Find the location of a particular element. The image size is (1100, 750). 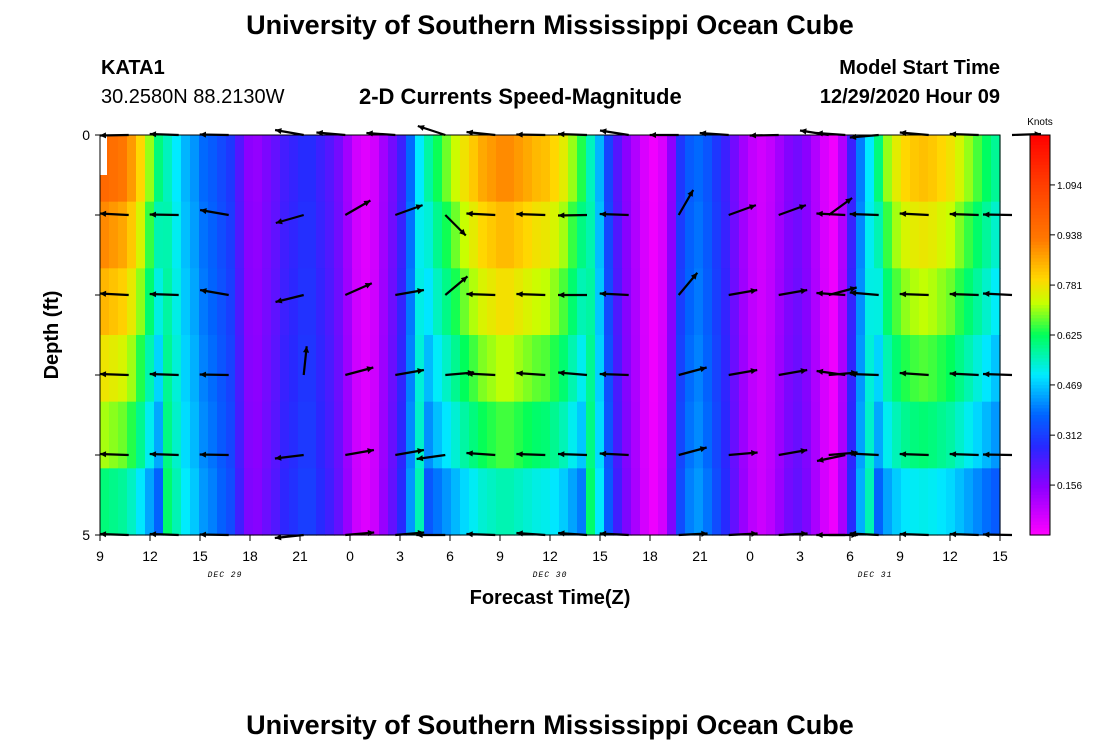

x-tick-label: 12 is located at coordinates (950, 556).